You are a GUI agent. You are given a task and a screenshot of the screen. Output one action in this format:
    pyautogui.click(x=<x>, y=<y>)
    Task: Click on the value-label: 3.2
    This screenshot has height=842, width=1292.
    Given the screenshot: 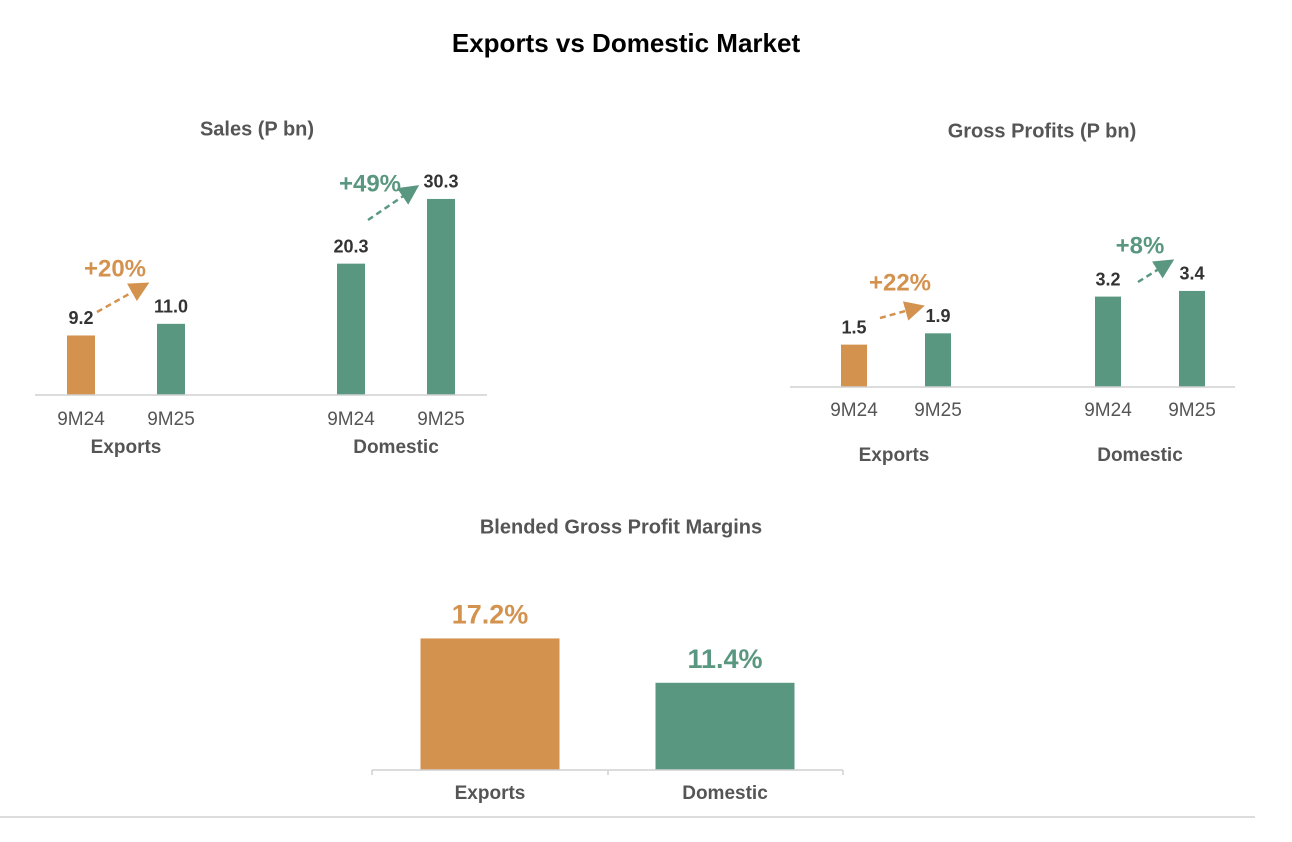 What is the action you would take?
    pyautogui.click(x=1107, y=279)
    